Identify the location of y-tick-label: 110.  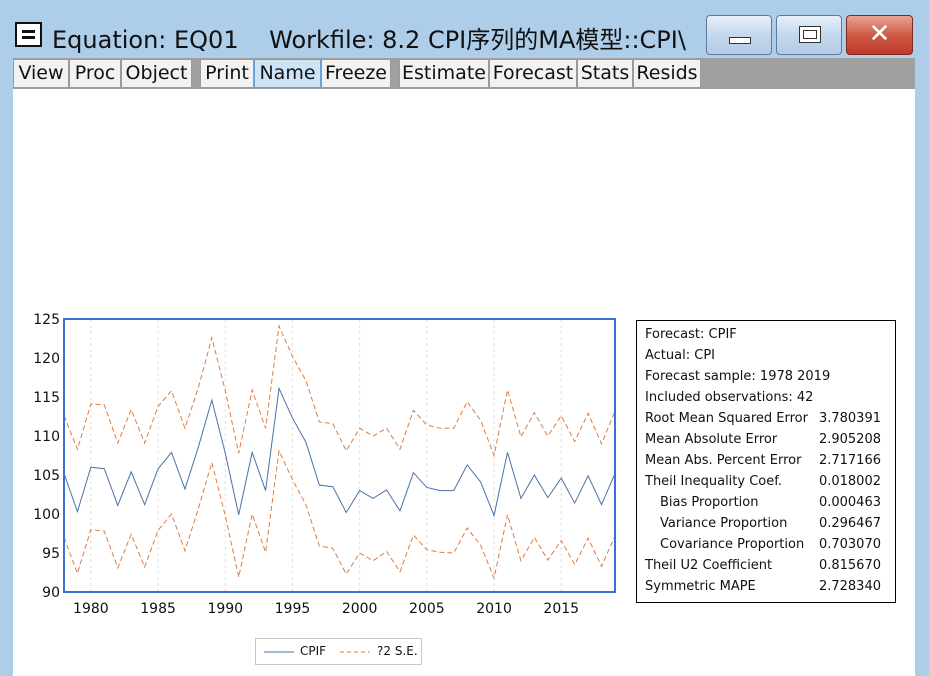
(46, 437).